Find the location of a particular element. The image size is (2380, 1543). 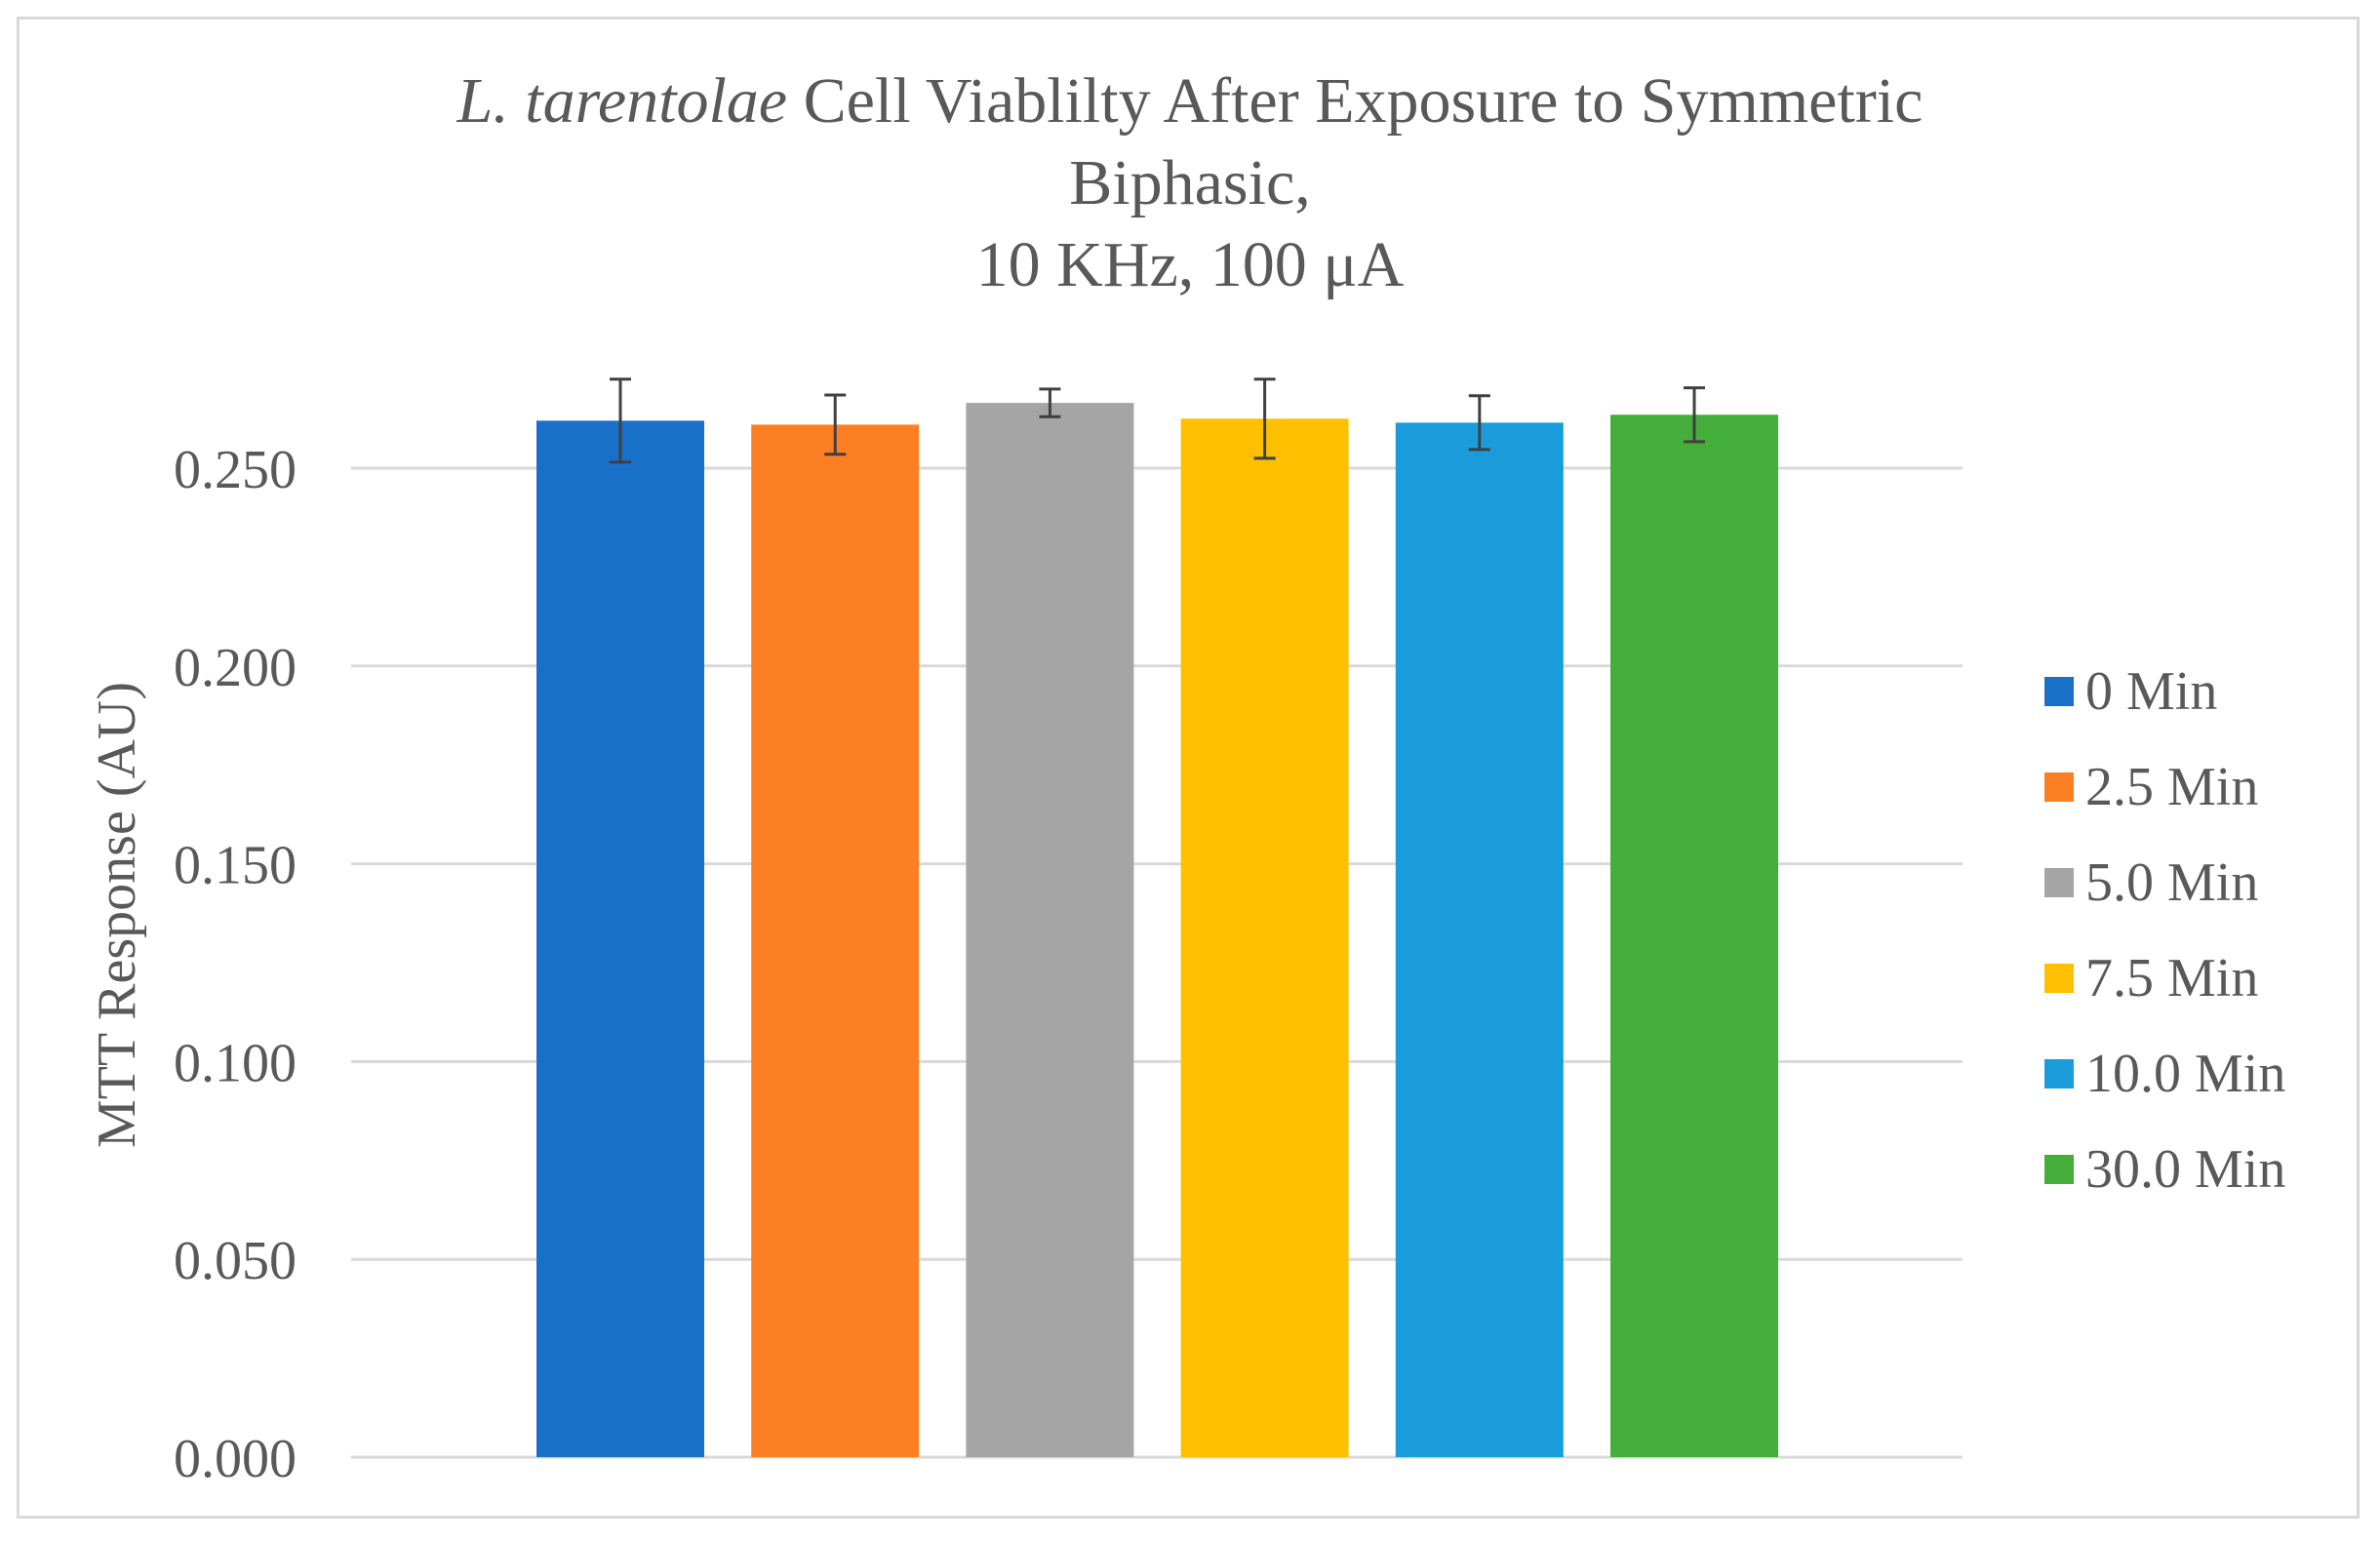

legend-label-4: 10.0 Min is located at coordinates (2185, 1074).